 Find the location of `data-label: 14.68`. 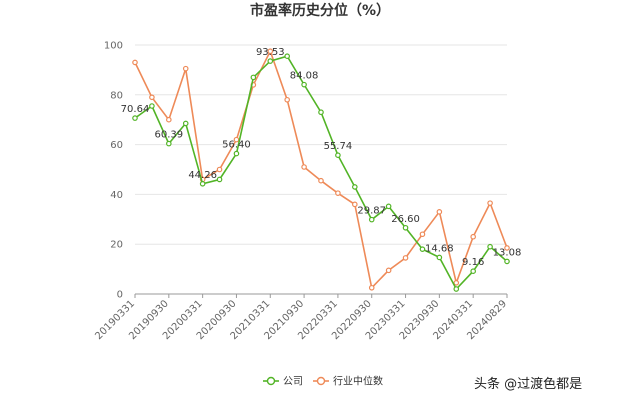

data-label: 14.68 is located at coordinates (439, 248).